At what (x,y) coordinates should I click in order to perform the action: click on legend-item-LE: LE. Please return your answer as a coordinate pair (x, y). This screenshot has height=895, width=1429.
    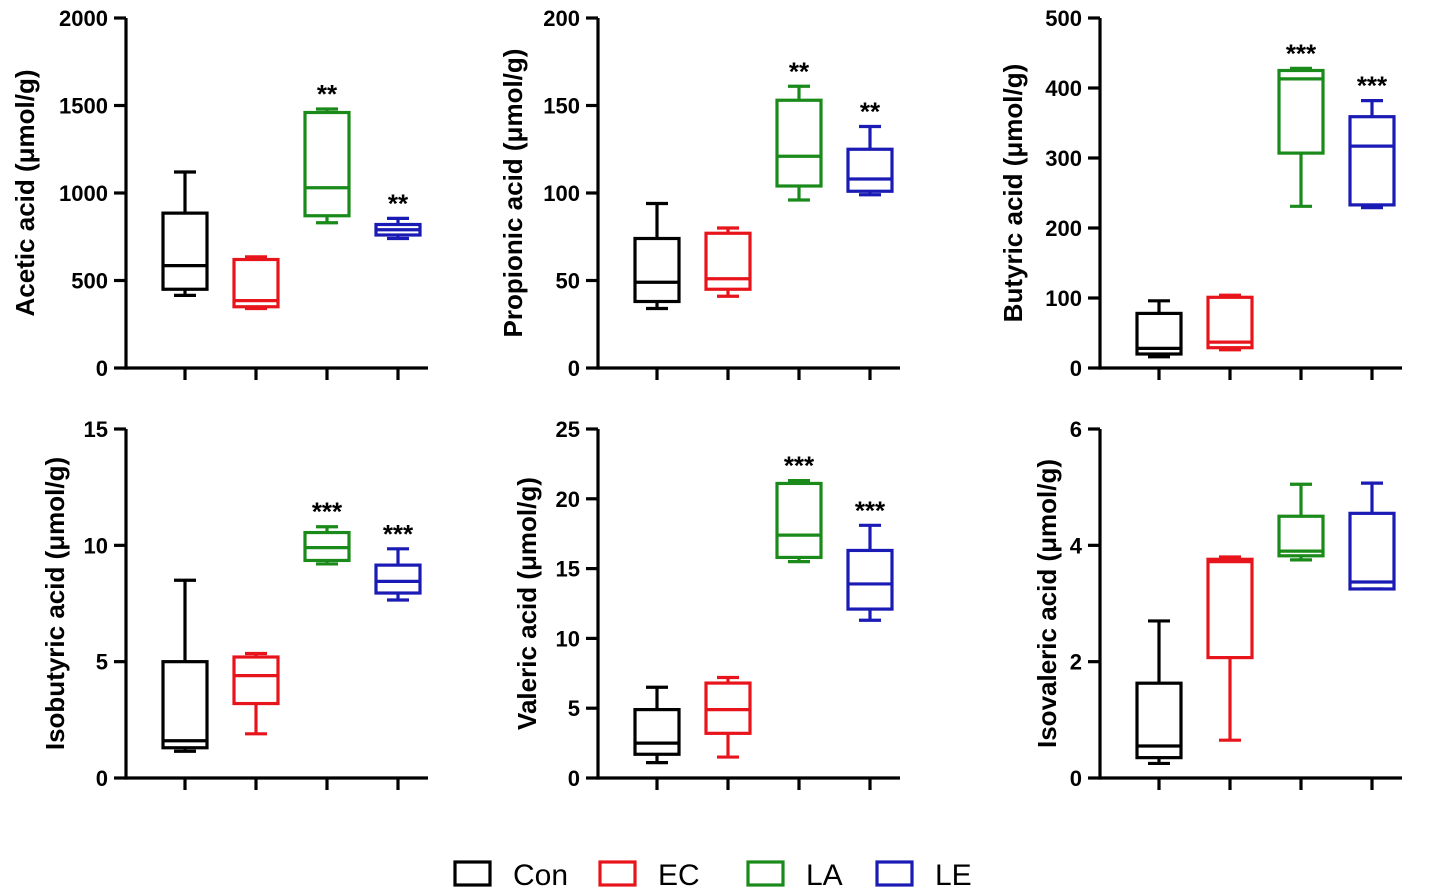
    Looking at the image, I should click on (923, 875).